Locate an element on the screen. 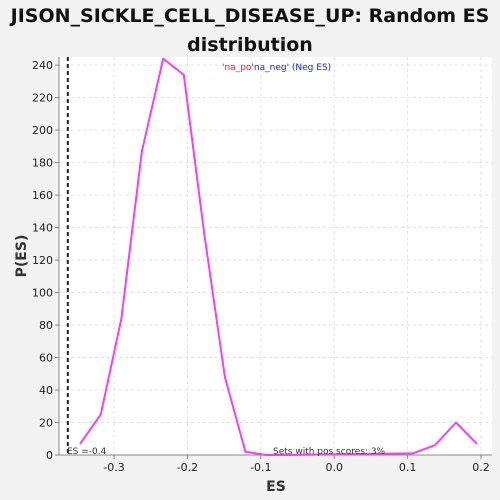 This screenshot has width=500, height=500. x-tick-label: 0.0 is located at coordinates (334, 467).